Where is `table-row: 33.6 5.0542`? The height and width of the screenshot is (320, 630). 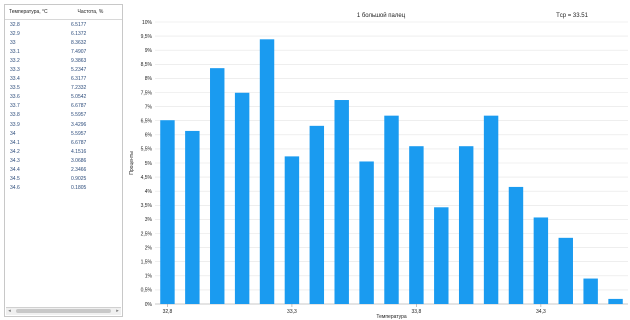
table-row: 33.6 5.0542 is located at coordinates (63, 97).